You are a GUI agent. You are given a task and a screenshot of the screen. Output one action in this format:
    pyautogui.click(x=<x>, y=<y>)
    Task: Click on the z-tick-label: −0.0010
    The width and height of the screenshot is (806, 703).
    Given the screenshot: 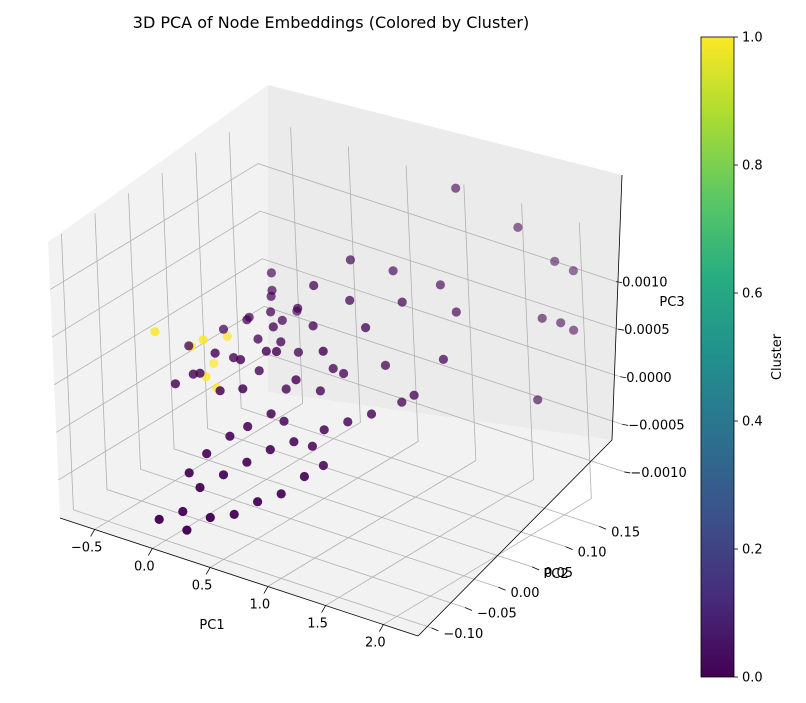 What is the action you would take?
    pyautogui.click(x=658, y=473)
    